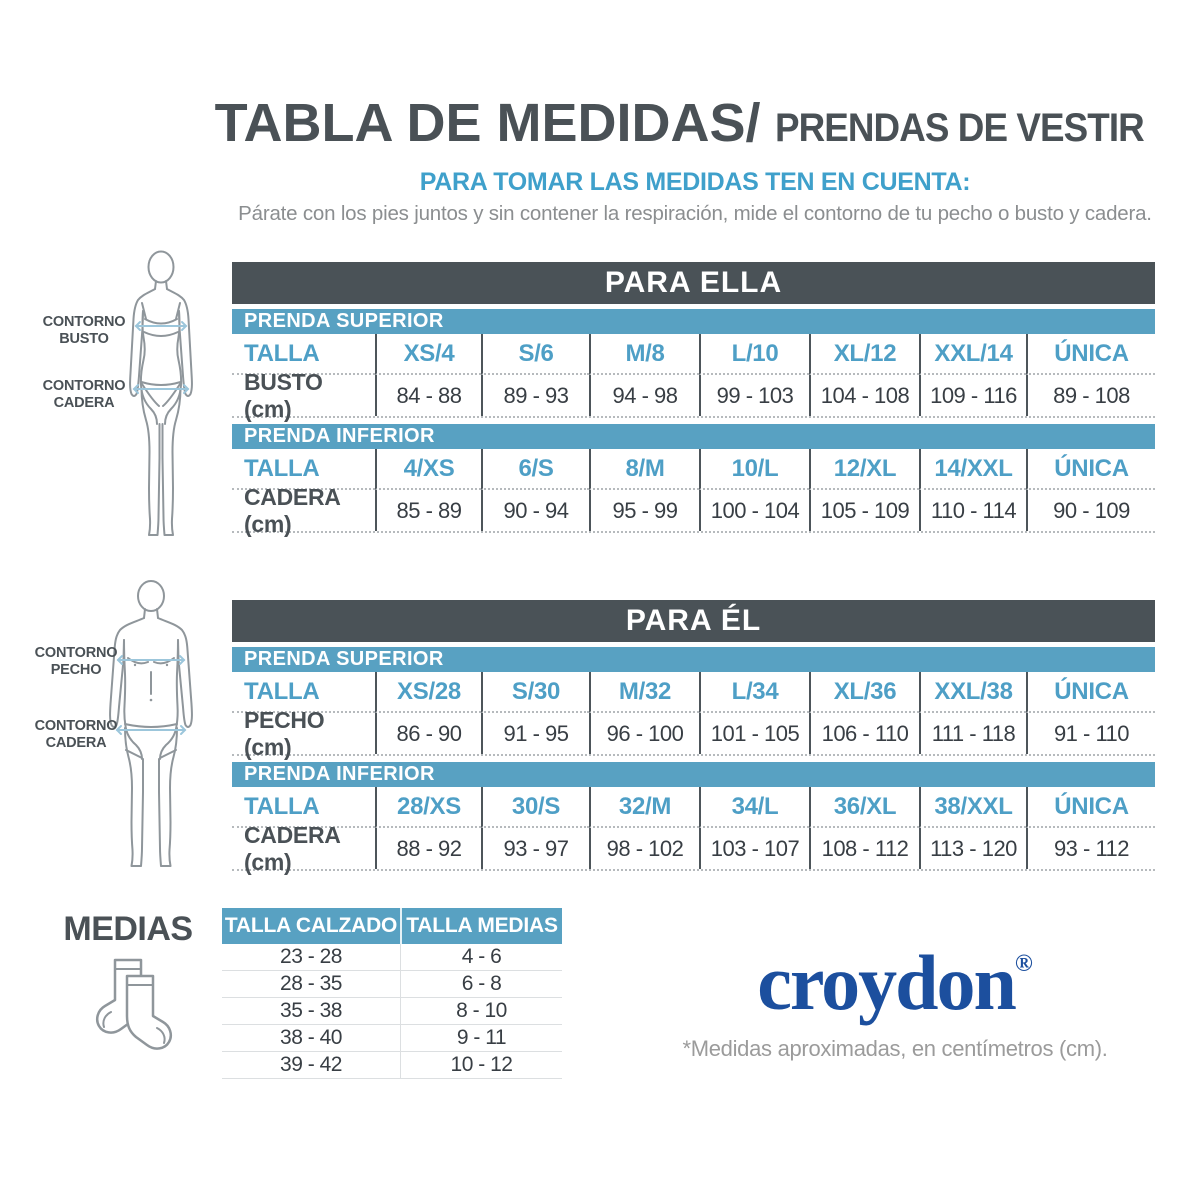  I want to click on measure-cell: 86 - 90, so click(428, 733).